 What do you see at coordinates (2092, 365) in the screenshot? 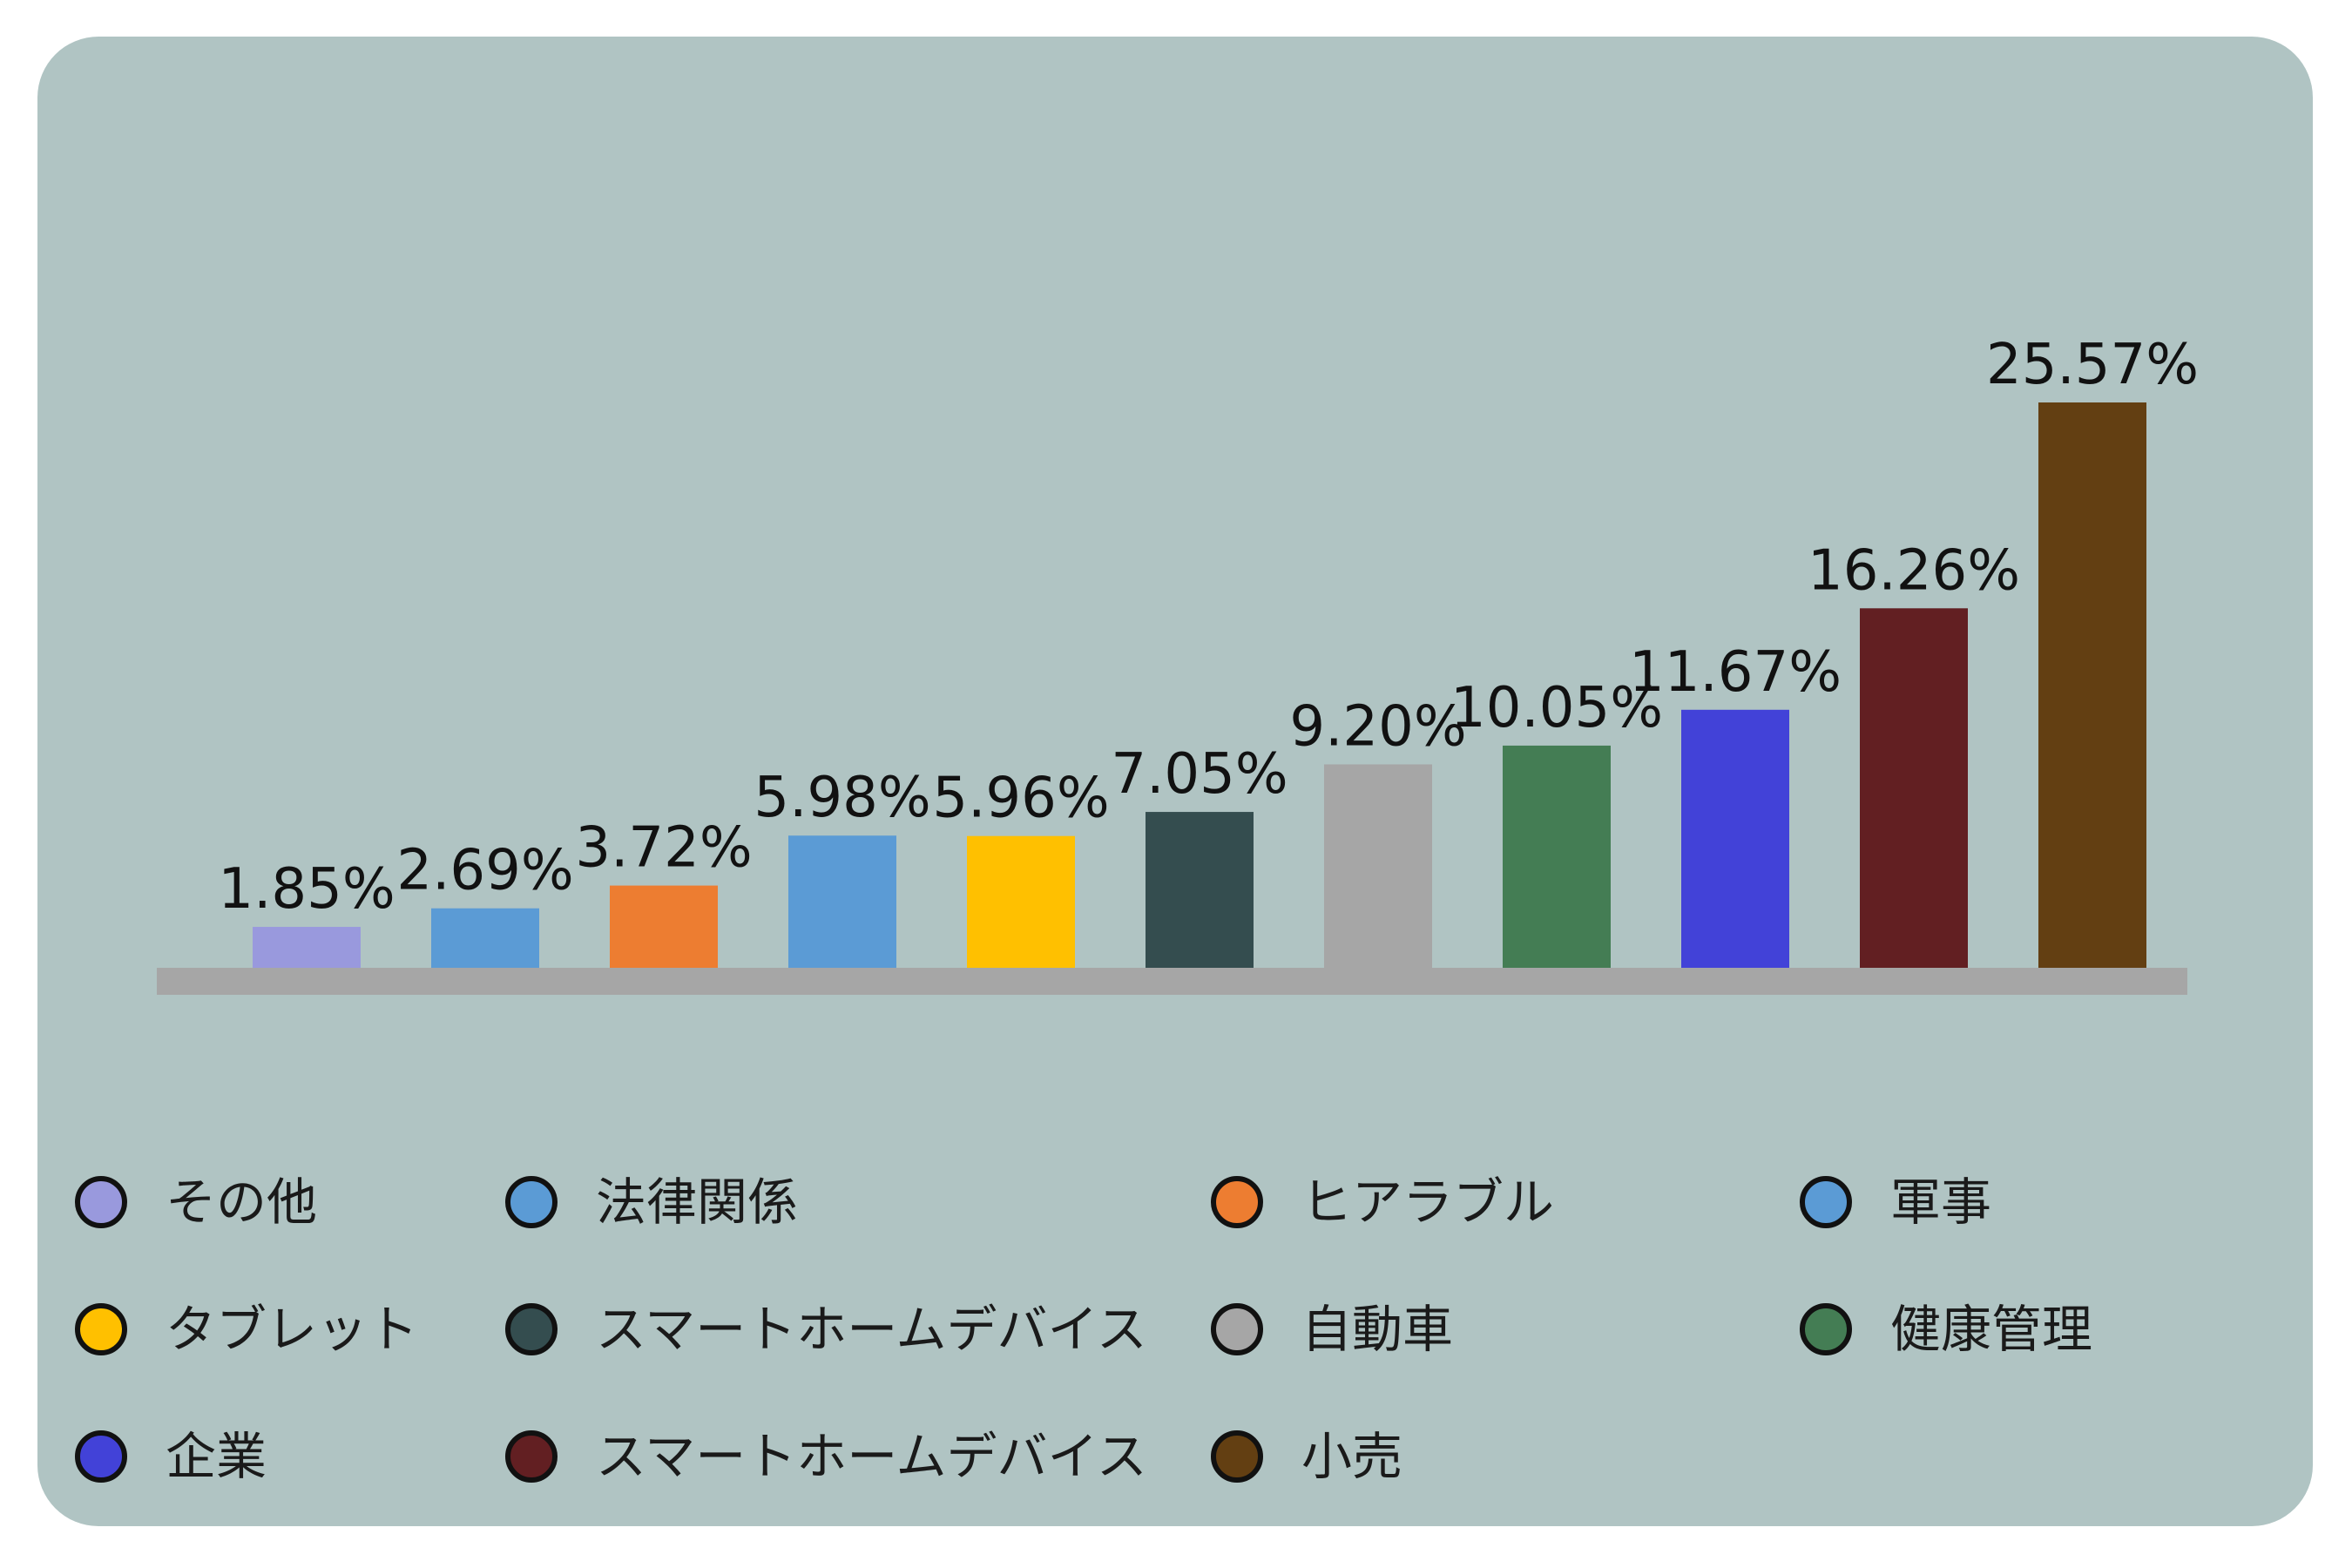
I see `bar-value-label-10: 25.57%` at bounding box center [2092, 365].